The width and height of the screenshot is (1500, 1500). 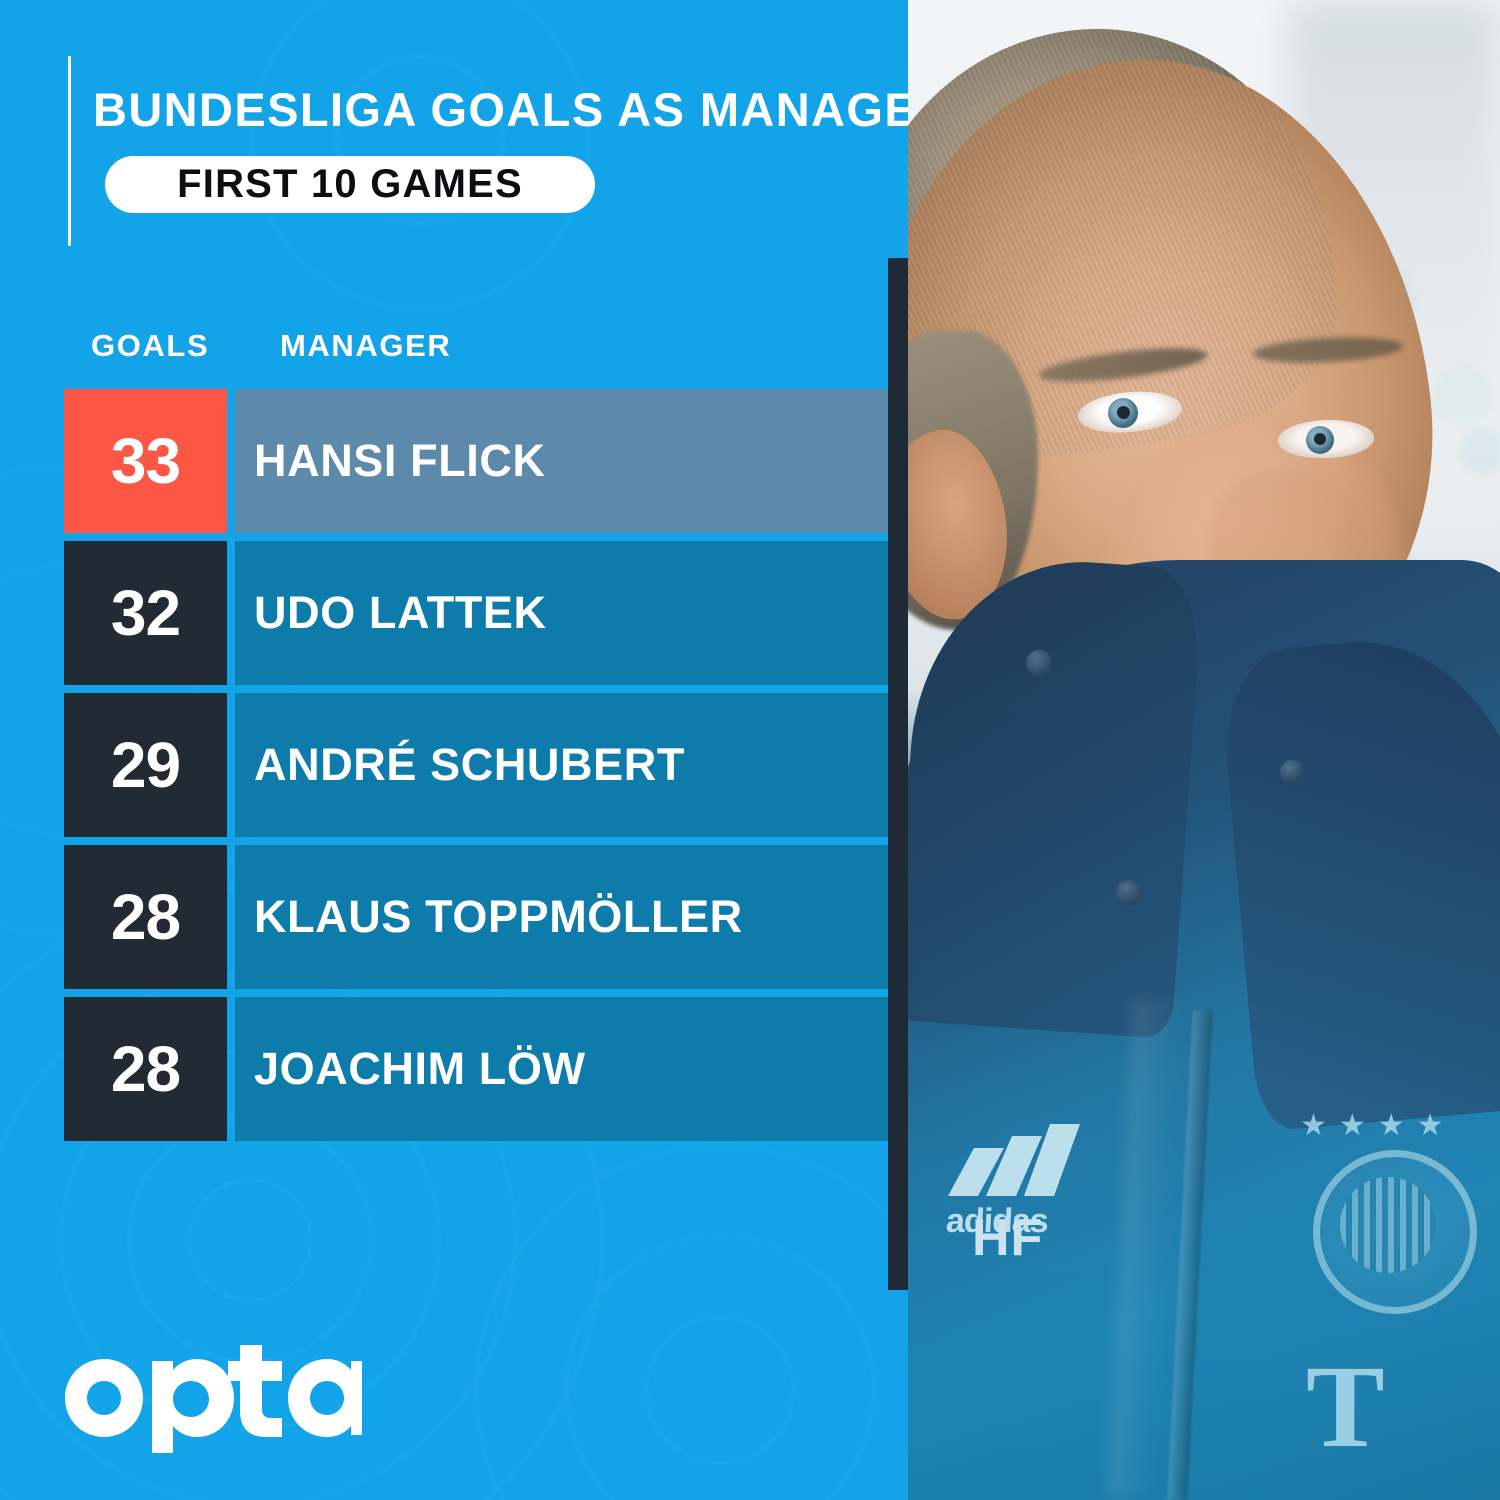 I want to click on table-row: 28 KLAUS TOPPMÖLLER, so click(x=477, y=917).